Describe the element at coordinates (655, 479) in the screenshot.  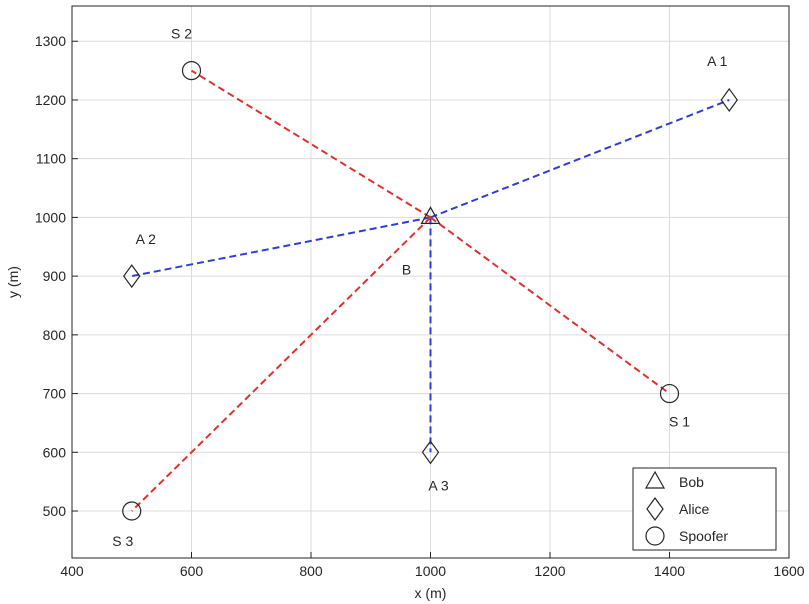
I see `legend-bob-marker` at that location.